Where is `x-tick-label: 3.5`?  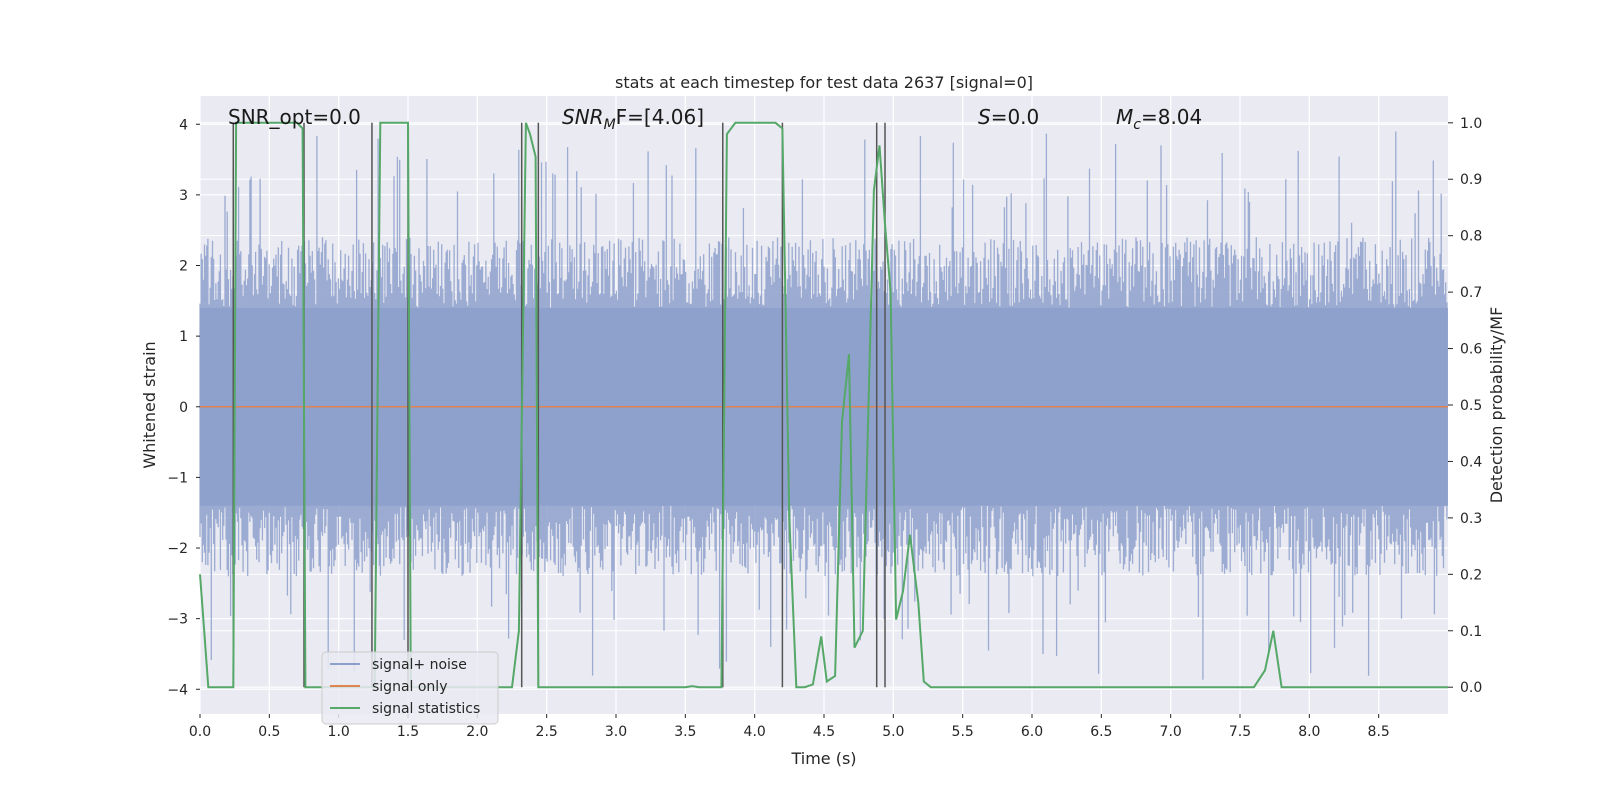 x-tick-label: 3.5 is located at coordinates (685, 732).